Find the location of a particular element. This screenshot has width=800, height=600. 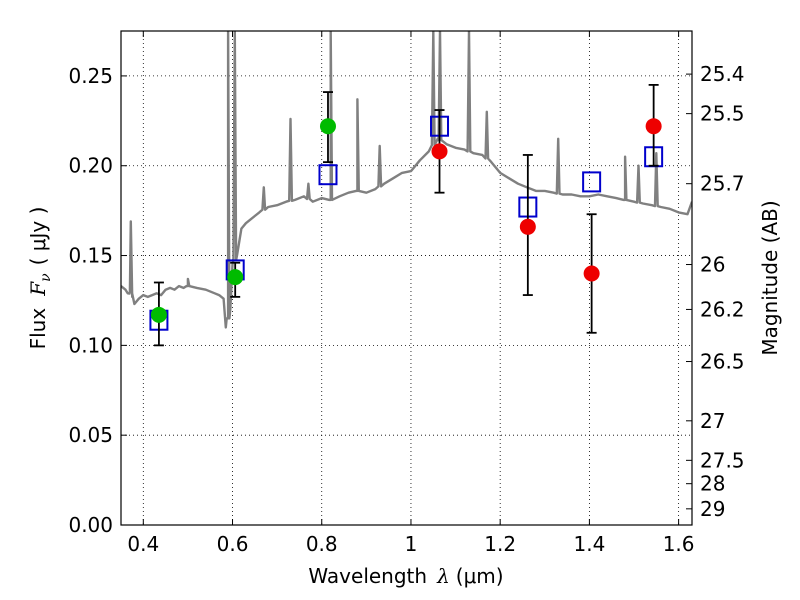

mag-tick-label: 28 is located at coordinates (712, 484).